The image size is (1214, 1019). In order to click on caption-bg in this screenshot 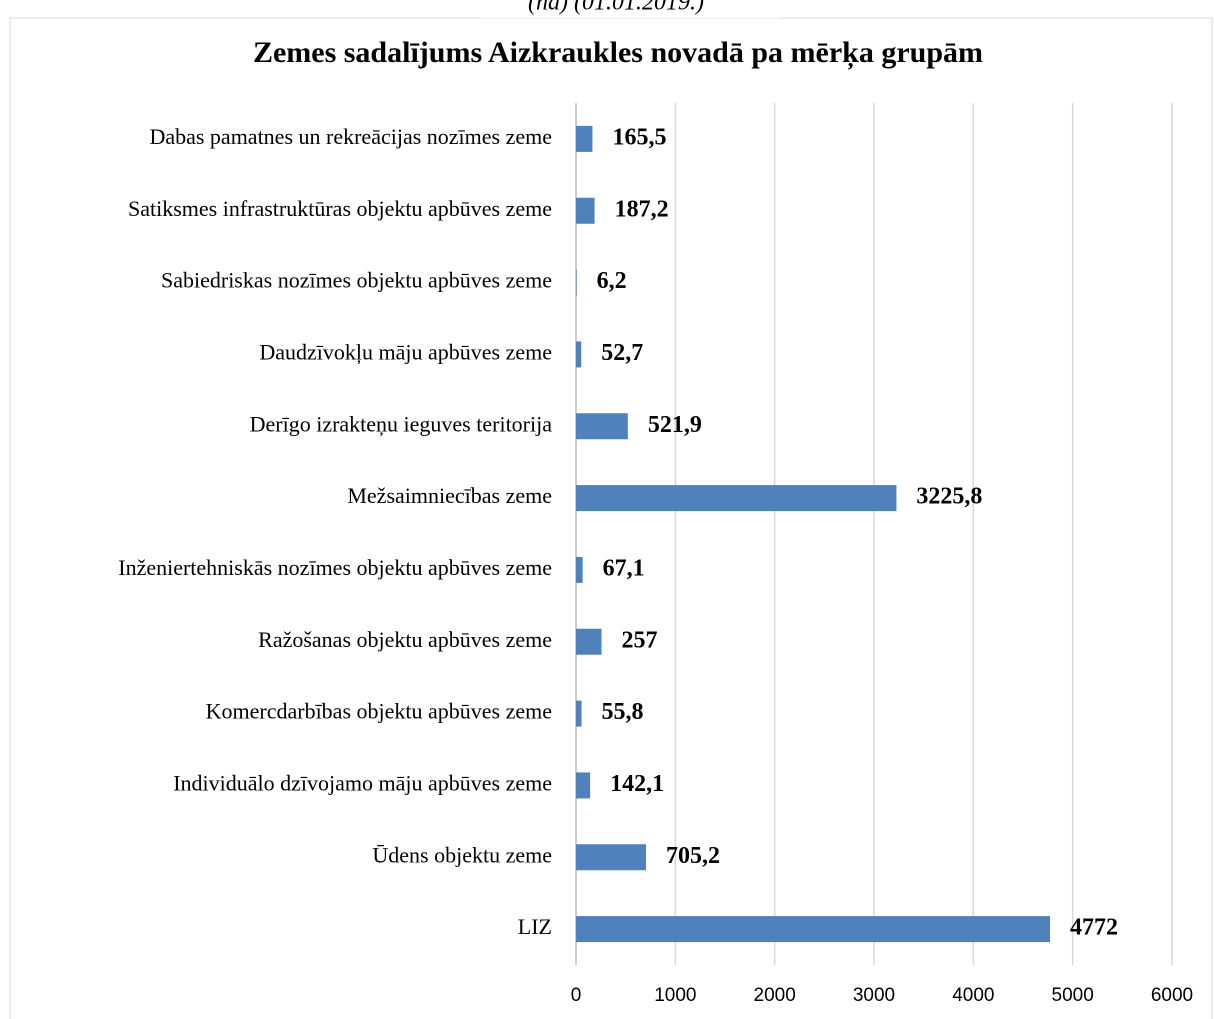, I will do `click(630, 9)`.